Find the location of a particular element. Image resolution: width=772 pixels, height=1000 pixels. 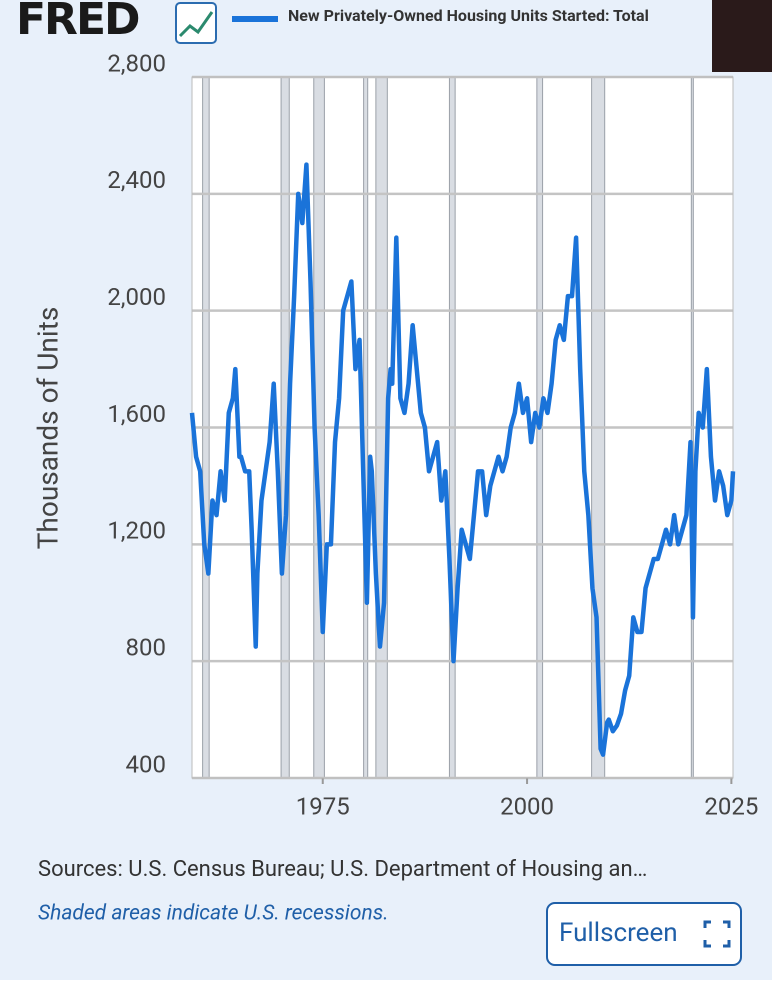

button-box is located at coordinates (644, 934).